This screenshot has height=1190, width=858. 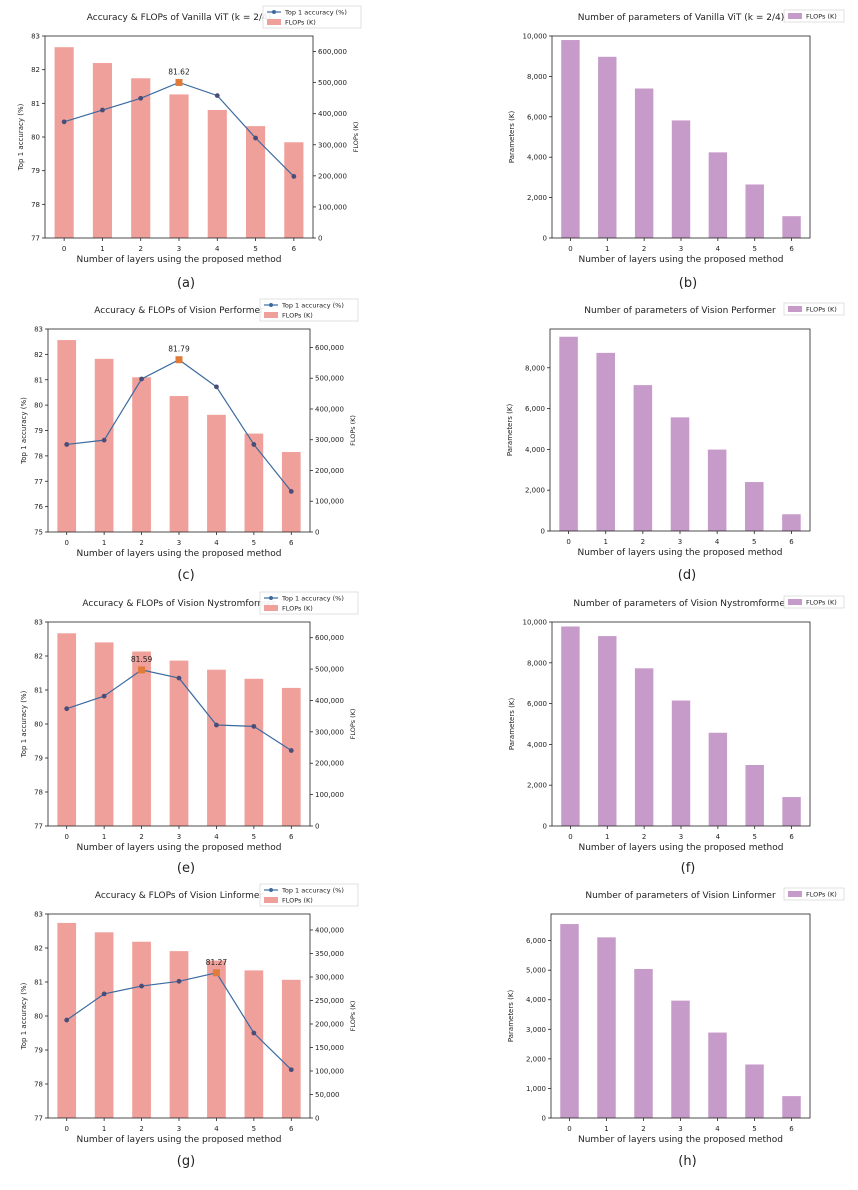 What do you see at coordinates (329, 638) in the screenshot?
I see `y2-tick-label: 600,000` at bounding box center [329, 638].